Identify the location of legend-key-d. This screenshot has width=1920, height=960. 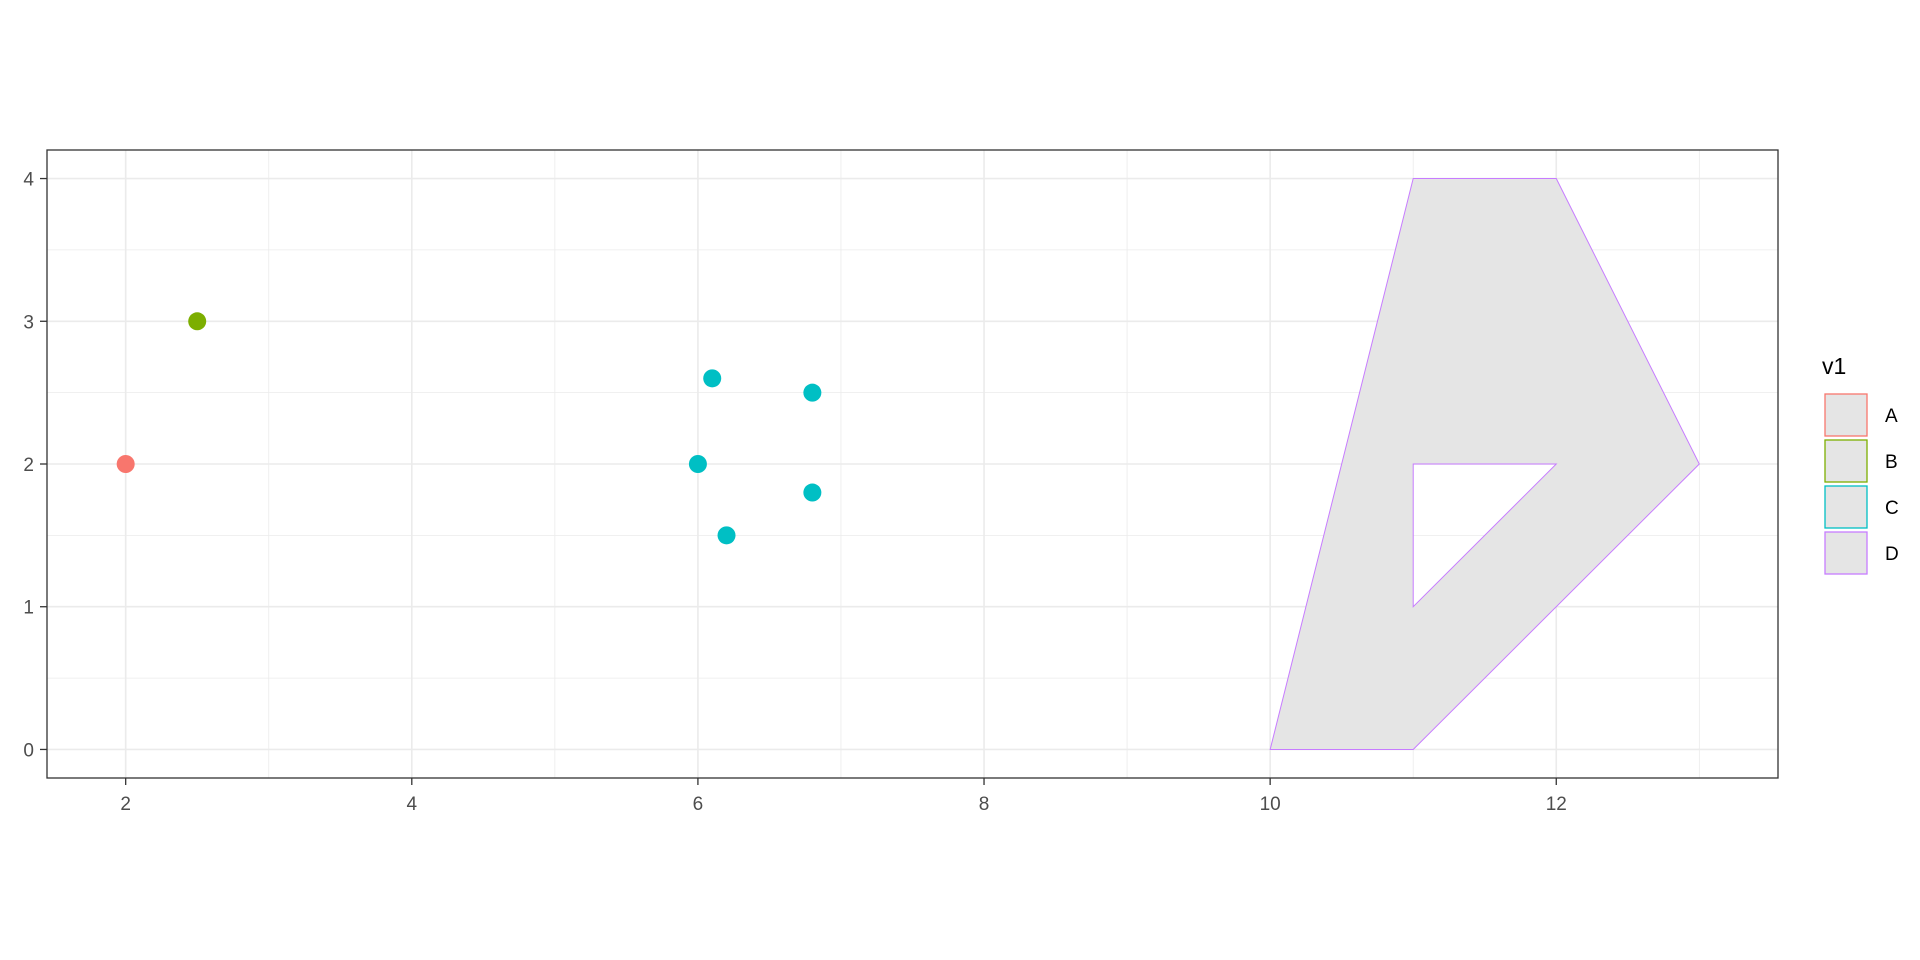
(1846, 553).